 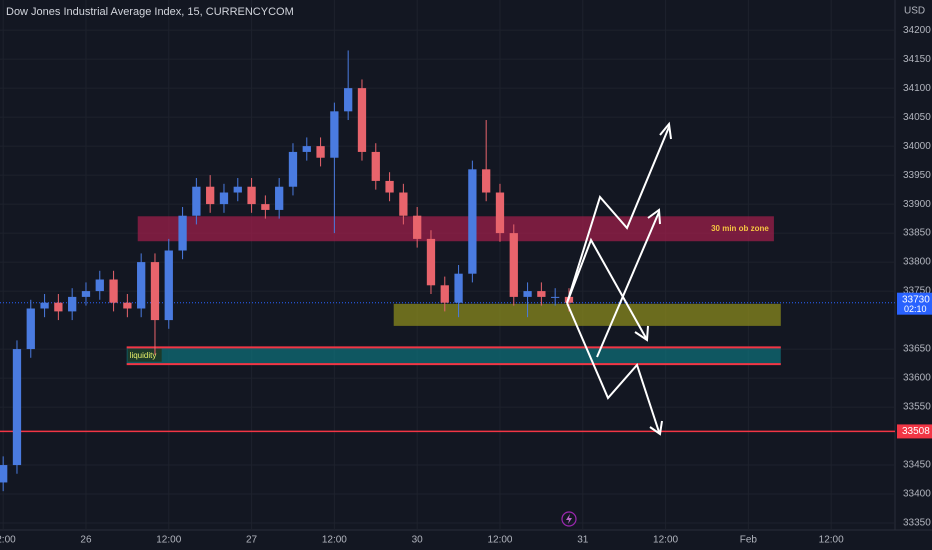 What do you see at coordinates (917, 262) in the screenshot?
I see `y-tick-label: 33800` at bounding box center [917, 262].